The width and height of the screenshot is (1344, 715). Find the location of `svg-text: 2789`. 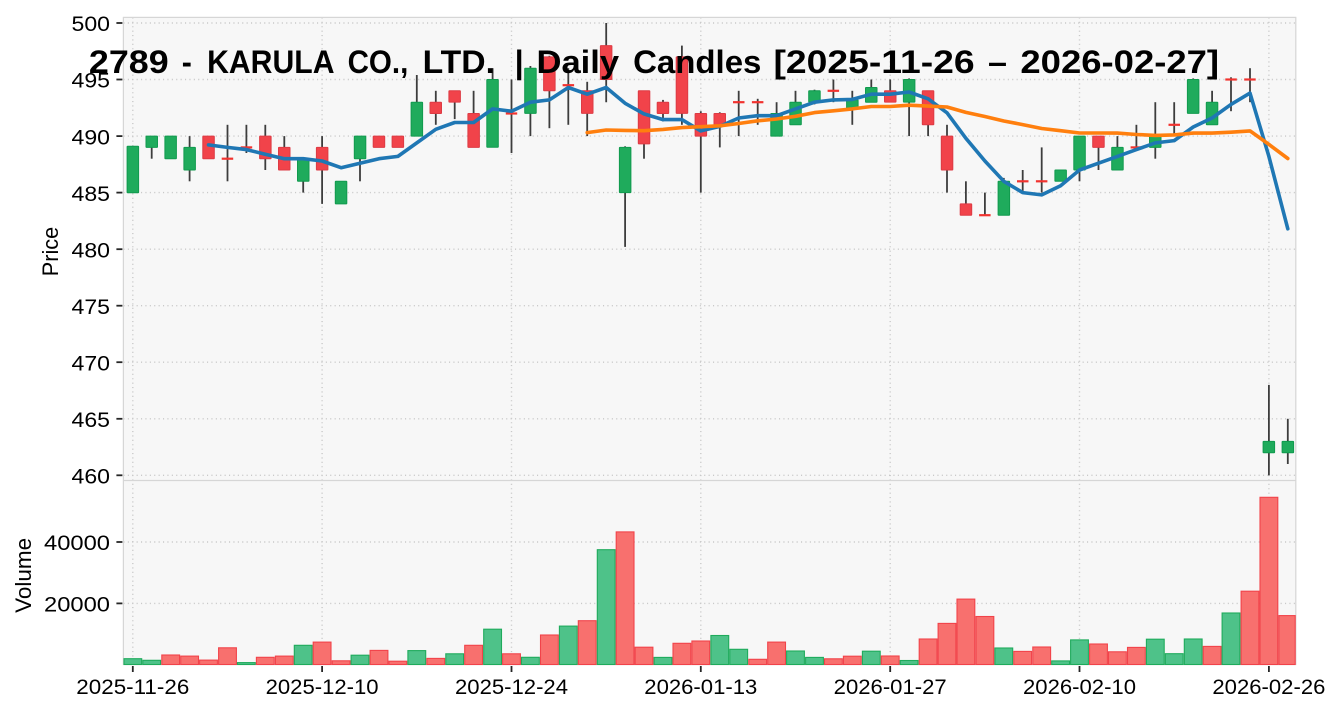

svg-text: 2789 is located at coordinates (129, 62).